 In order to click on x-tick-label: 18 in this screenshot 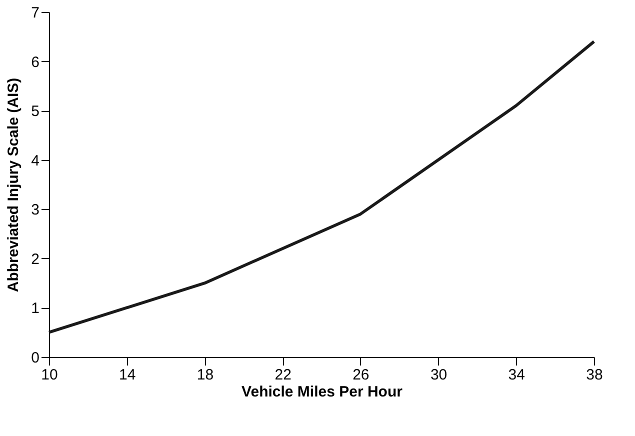, I will do `click(205, 375)`.